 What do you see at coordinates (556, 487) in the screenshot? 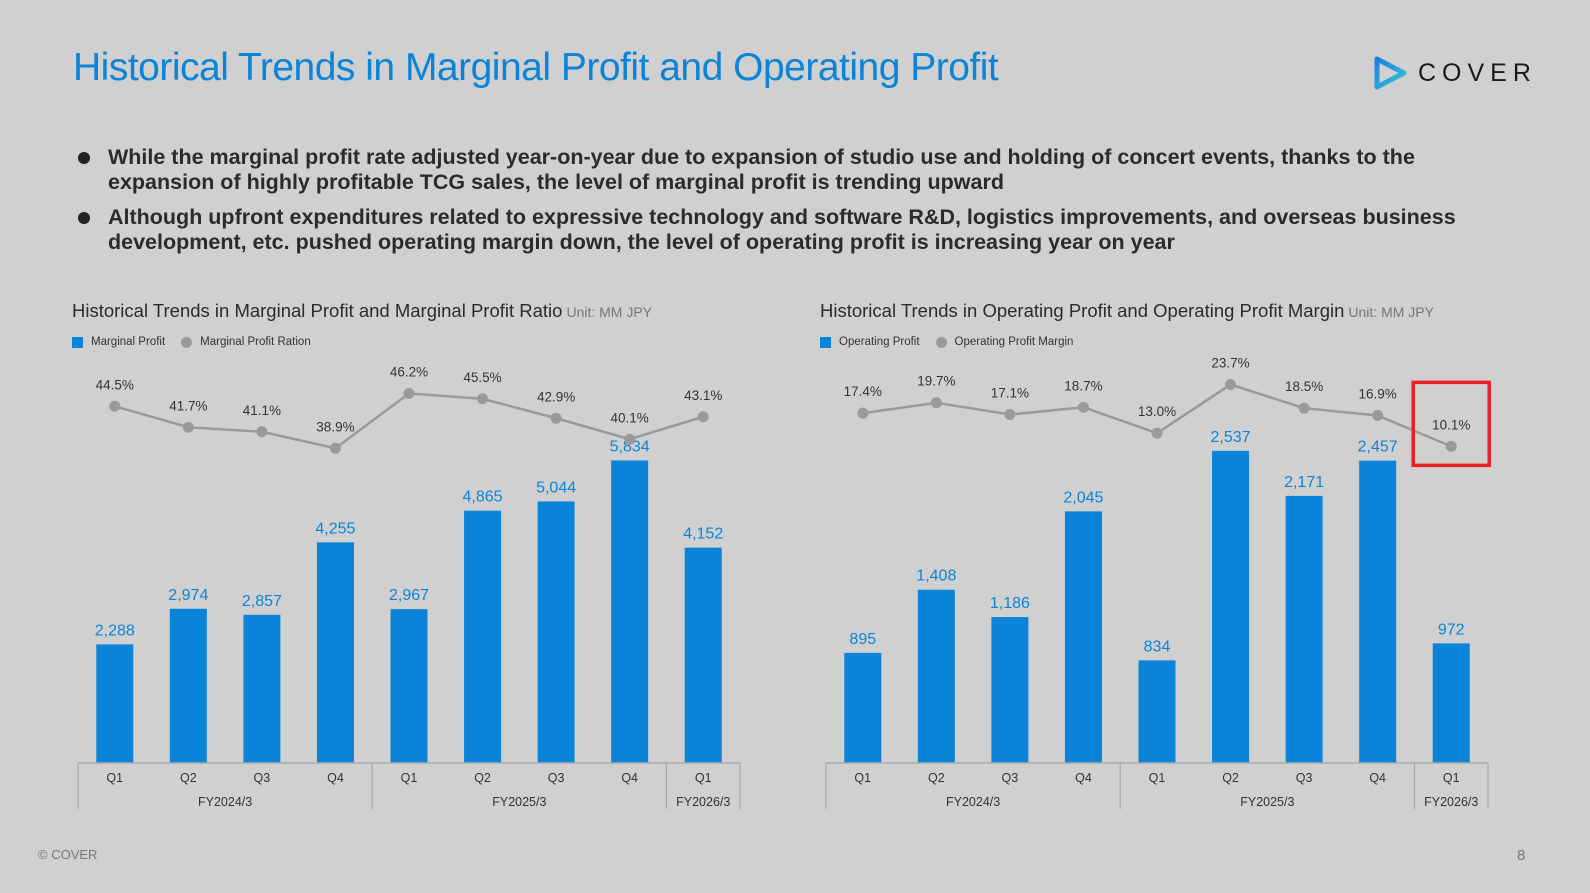
I see `bar-value-label: 5,044` at bounding box center [556, 487].